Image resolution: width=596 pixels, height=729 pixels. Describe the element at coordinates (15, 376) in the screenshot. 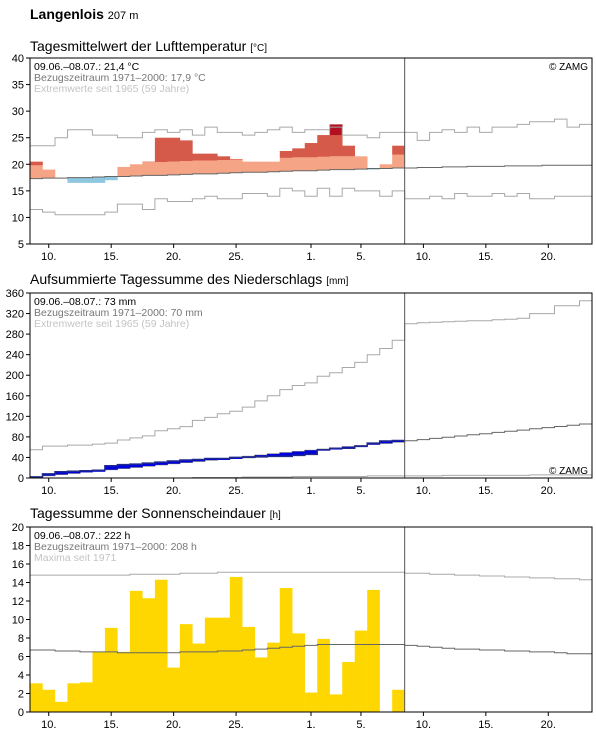

I see `y-tick-label: 200` at that location.